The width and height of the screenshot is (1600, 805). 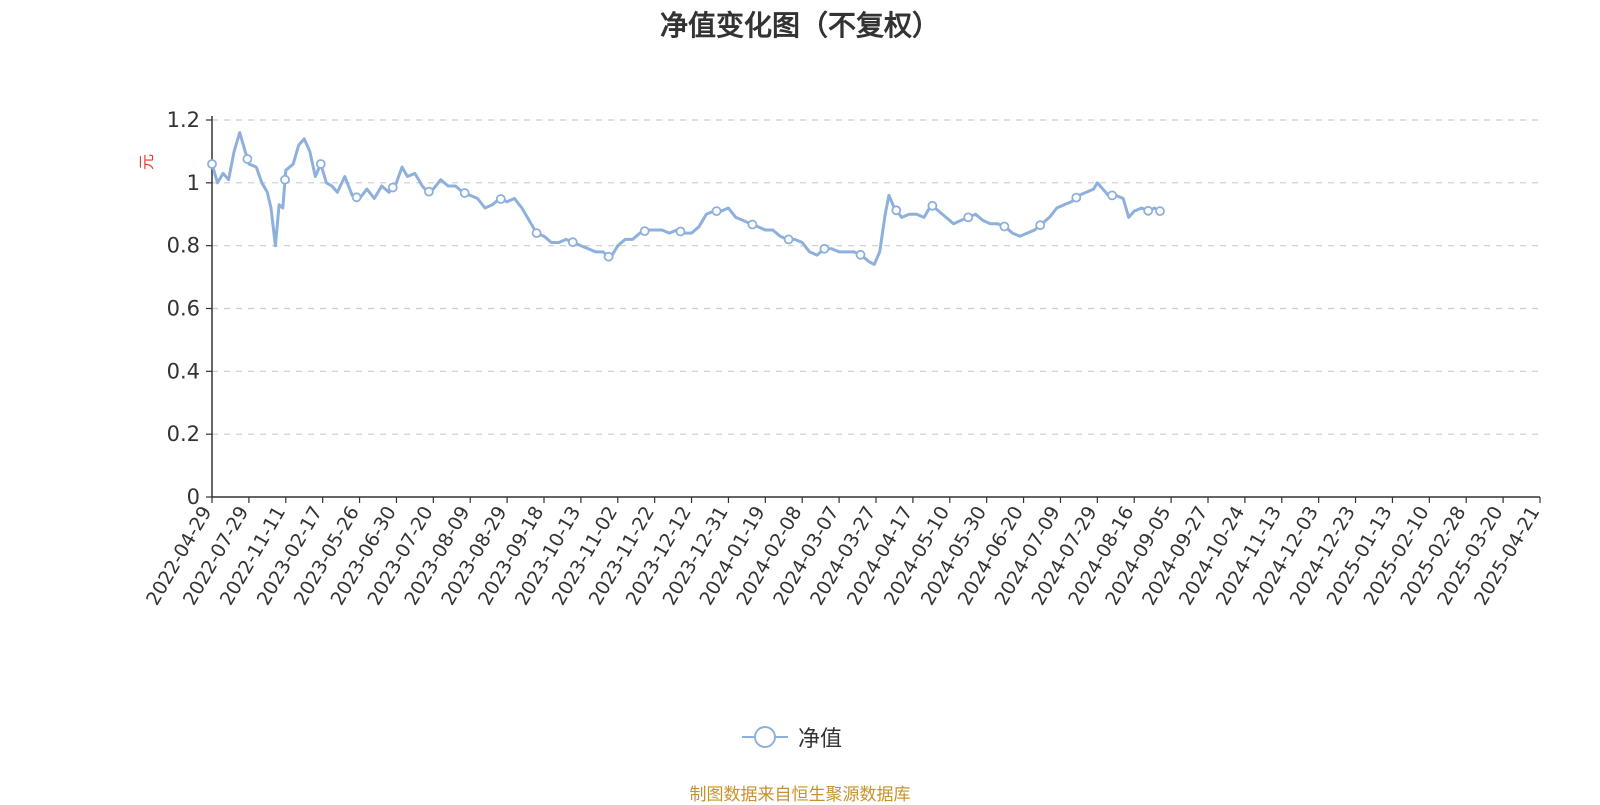 What do you see at coordinates (183, 246) in the screenshot?
I see `y-tick-label: 0.8` at bounding box center [183, 246].